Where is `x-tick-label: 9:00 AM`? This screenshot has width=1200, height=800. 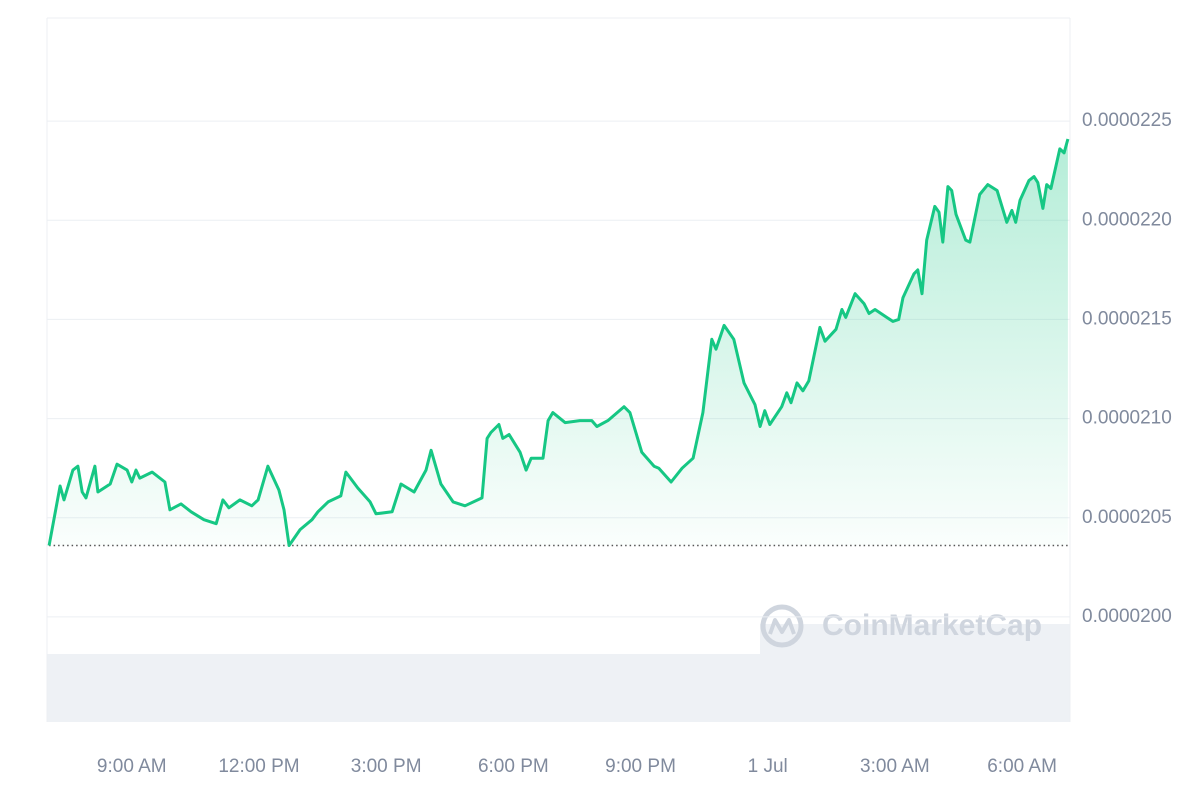
x-tick-label: 9:00 AM is located at coordinates (132, 766).